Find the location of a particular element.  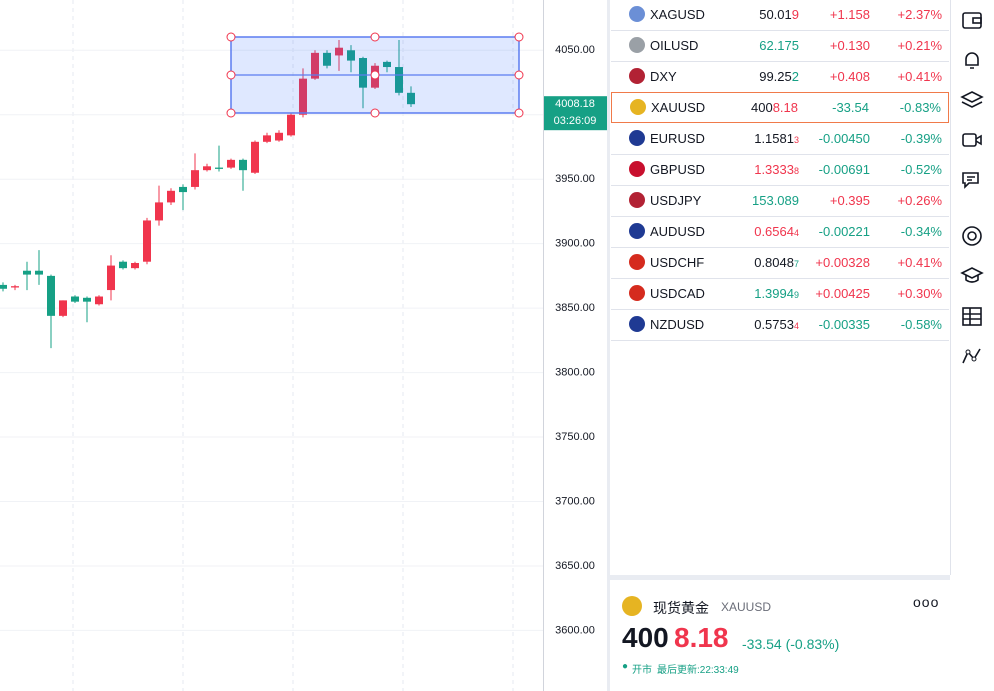

change-percent: +0.30% is located at coordinates (919, 293).